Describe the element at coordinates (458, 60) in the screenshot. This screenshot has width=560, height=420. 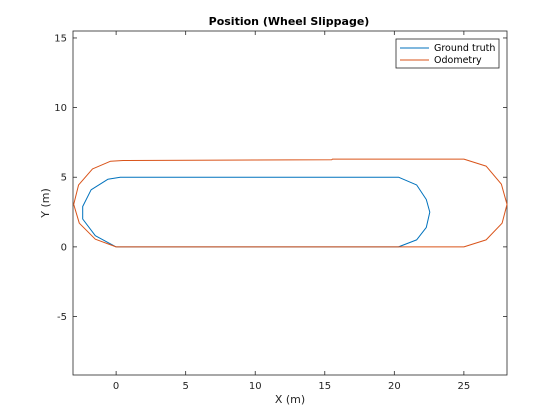
I see `legend-label-odometry: Odometry` at that location.